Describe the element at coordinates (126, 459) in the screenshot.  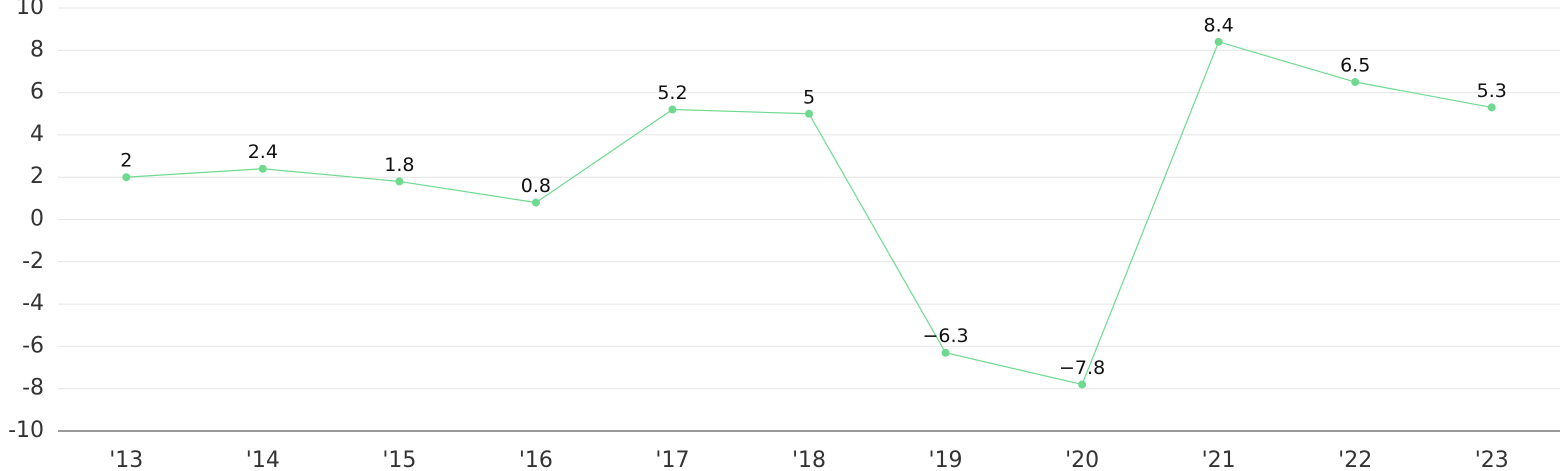
I see `x-tick-label: '13` at that location.